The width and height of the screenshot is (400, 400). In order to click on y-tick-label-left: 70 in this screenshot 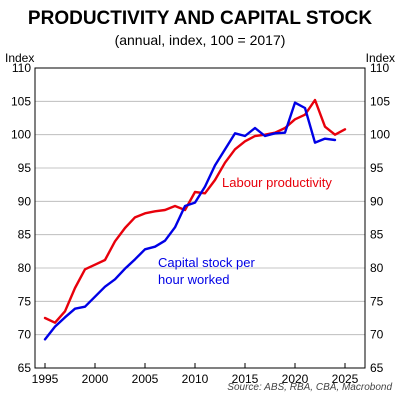, I will do `click(25, 335)`.